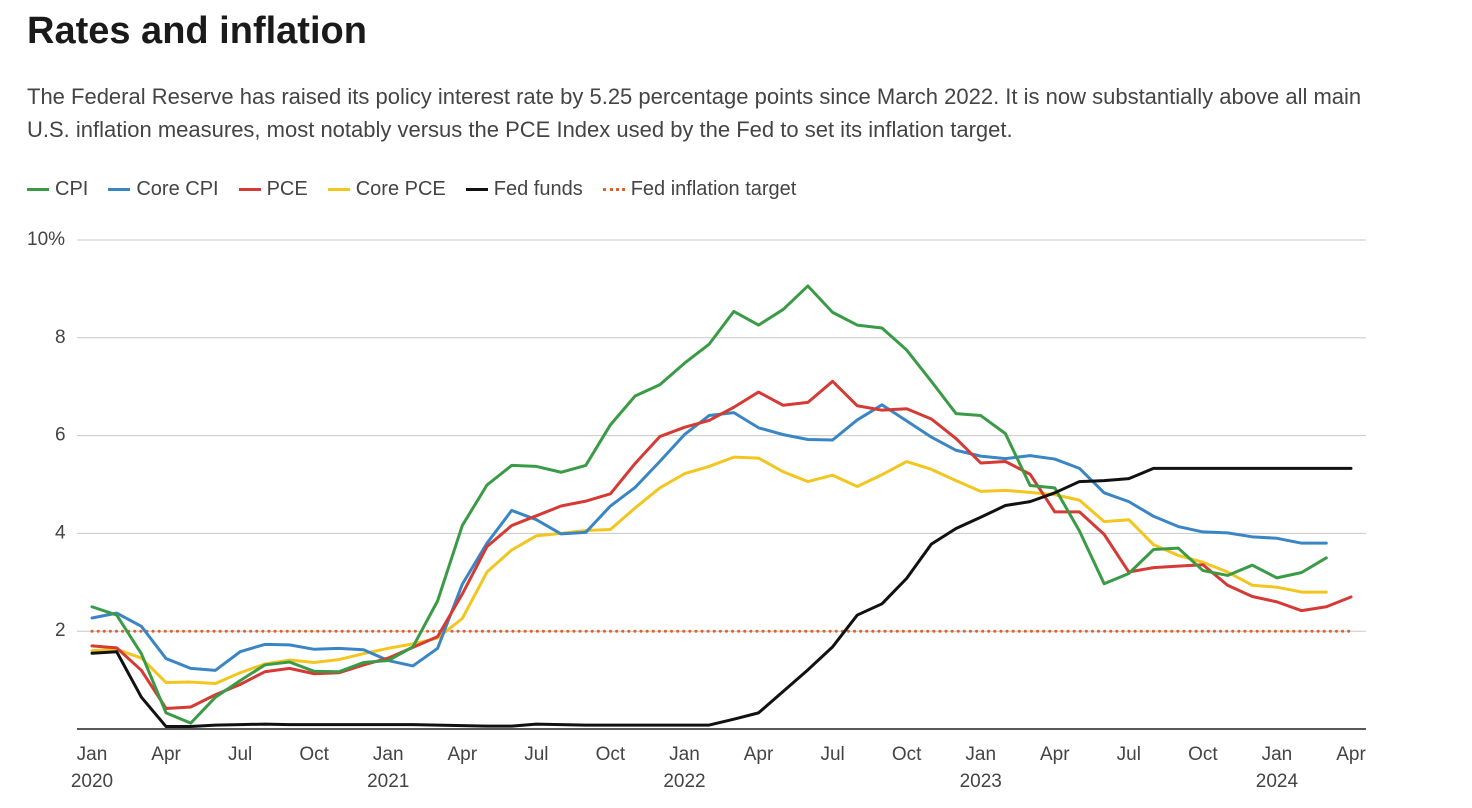  I want to click on legend-label-cpi: CPI, so click(72, 189).